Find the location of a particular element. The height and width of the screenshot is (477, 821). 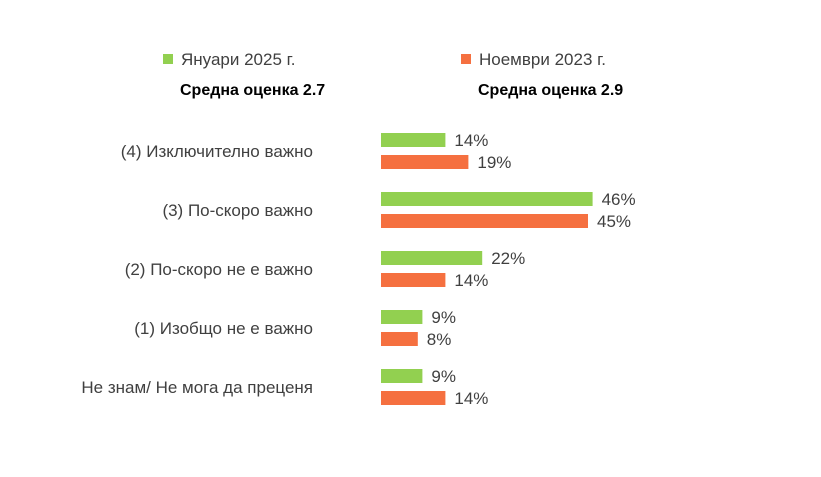

category-label-2: (2) По-скоро не е важно is located at coordinates (219, 269).